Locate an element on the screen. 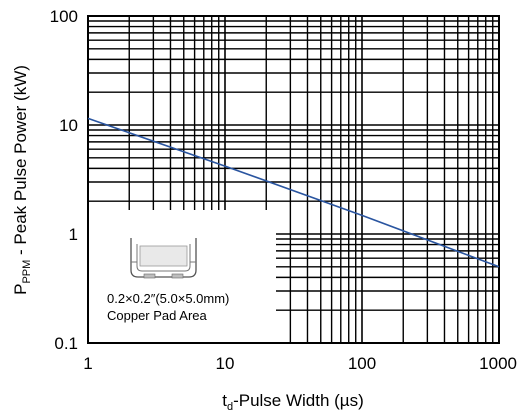 Image resolution: width=520 pixels, height=418 pixels. y-tick-labels: 100 10 1 0.1 is located at coordinates (64, 180).